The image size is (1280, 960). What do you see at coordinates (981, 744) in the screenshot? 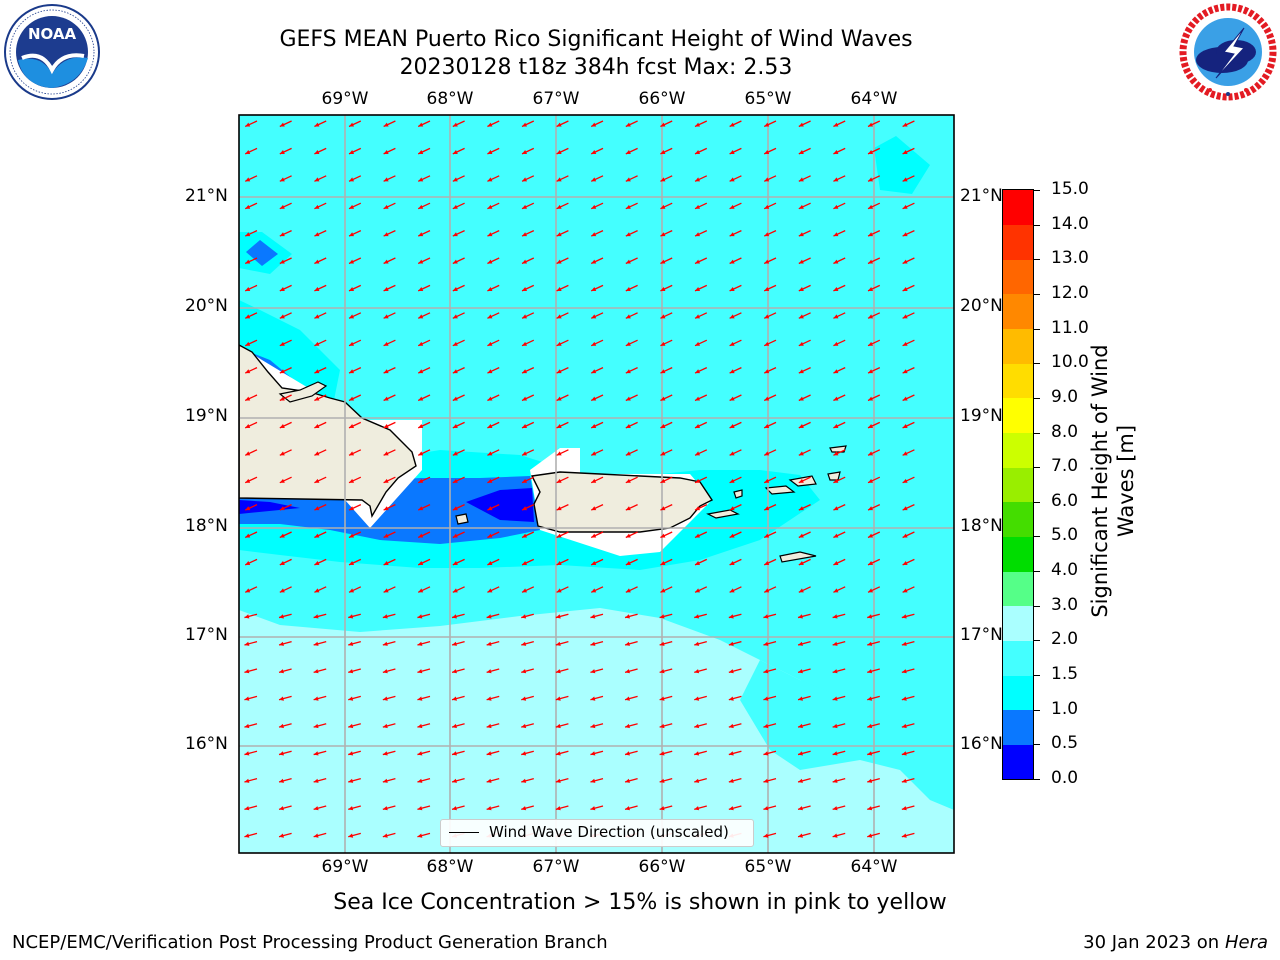
I see `lat-label-right: 16°N` at bounding box center [981, 744].